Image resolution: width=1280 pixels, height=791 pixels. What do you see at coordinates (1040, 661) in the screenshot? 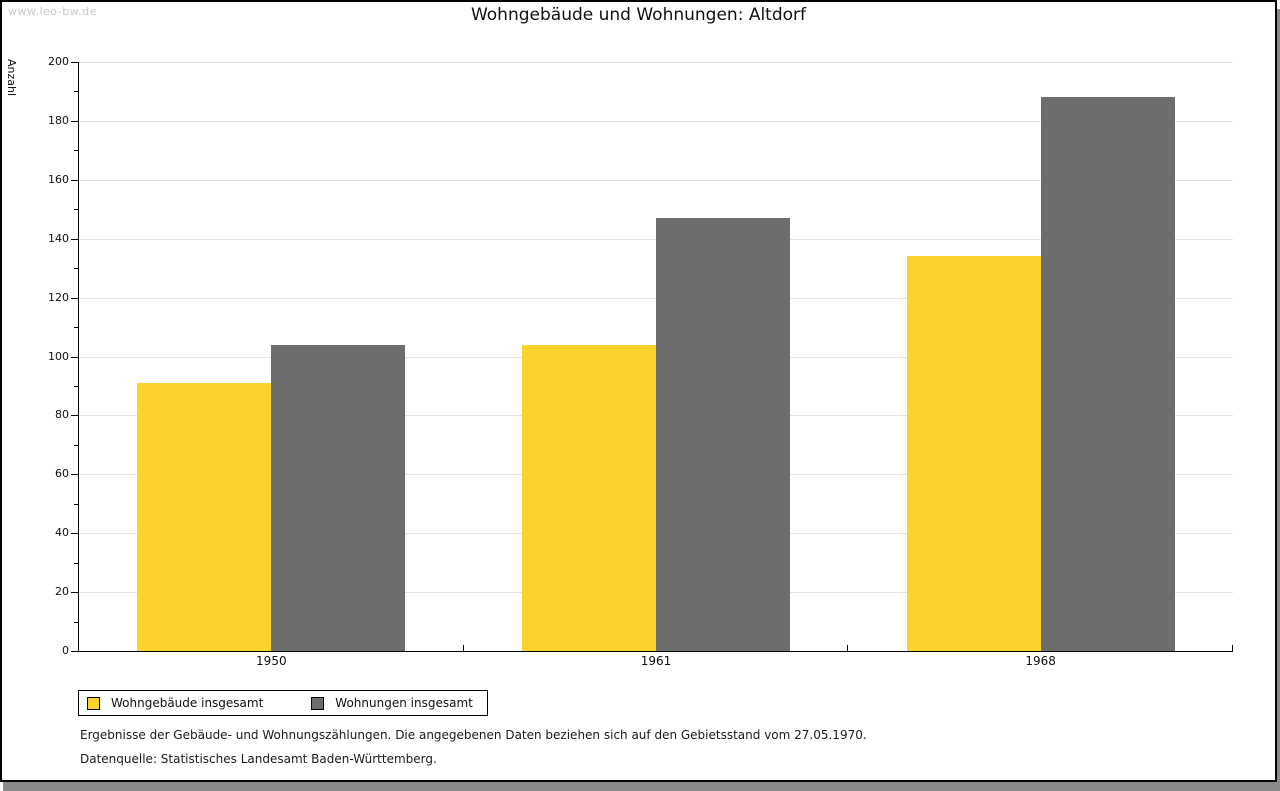
I see `x-category-label: 1968` at bounding box center [1040, 661].